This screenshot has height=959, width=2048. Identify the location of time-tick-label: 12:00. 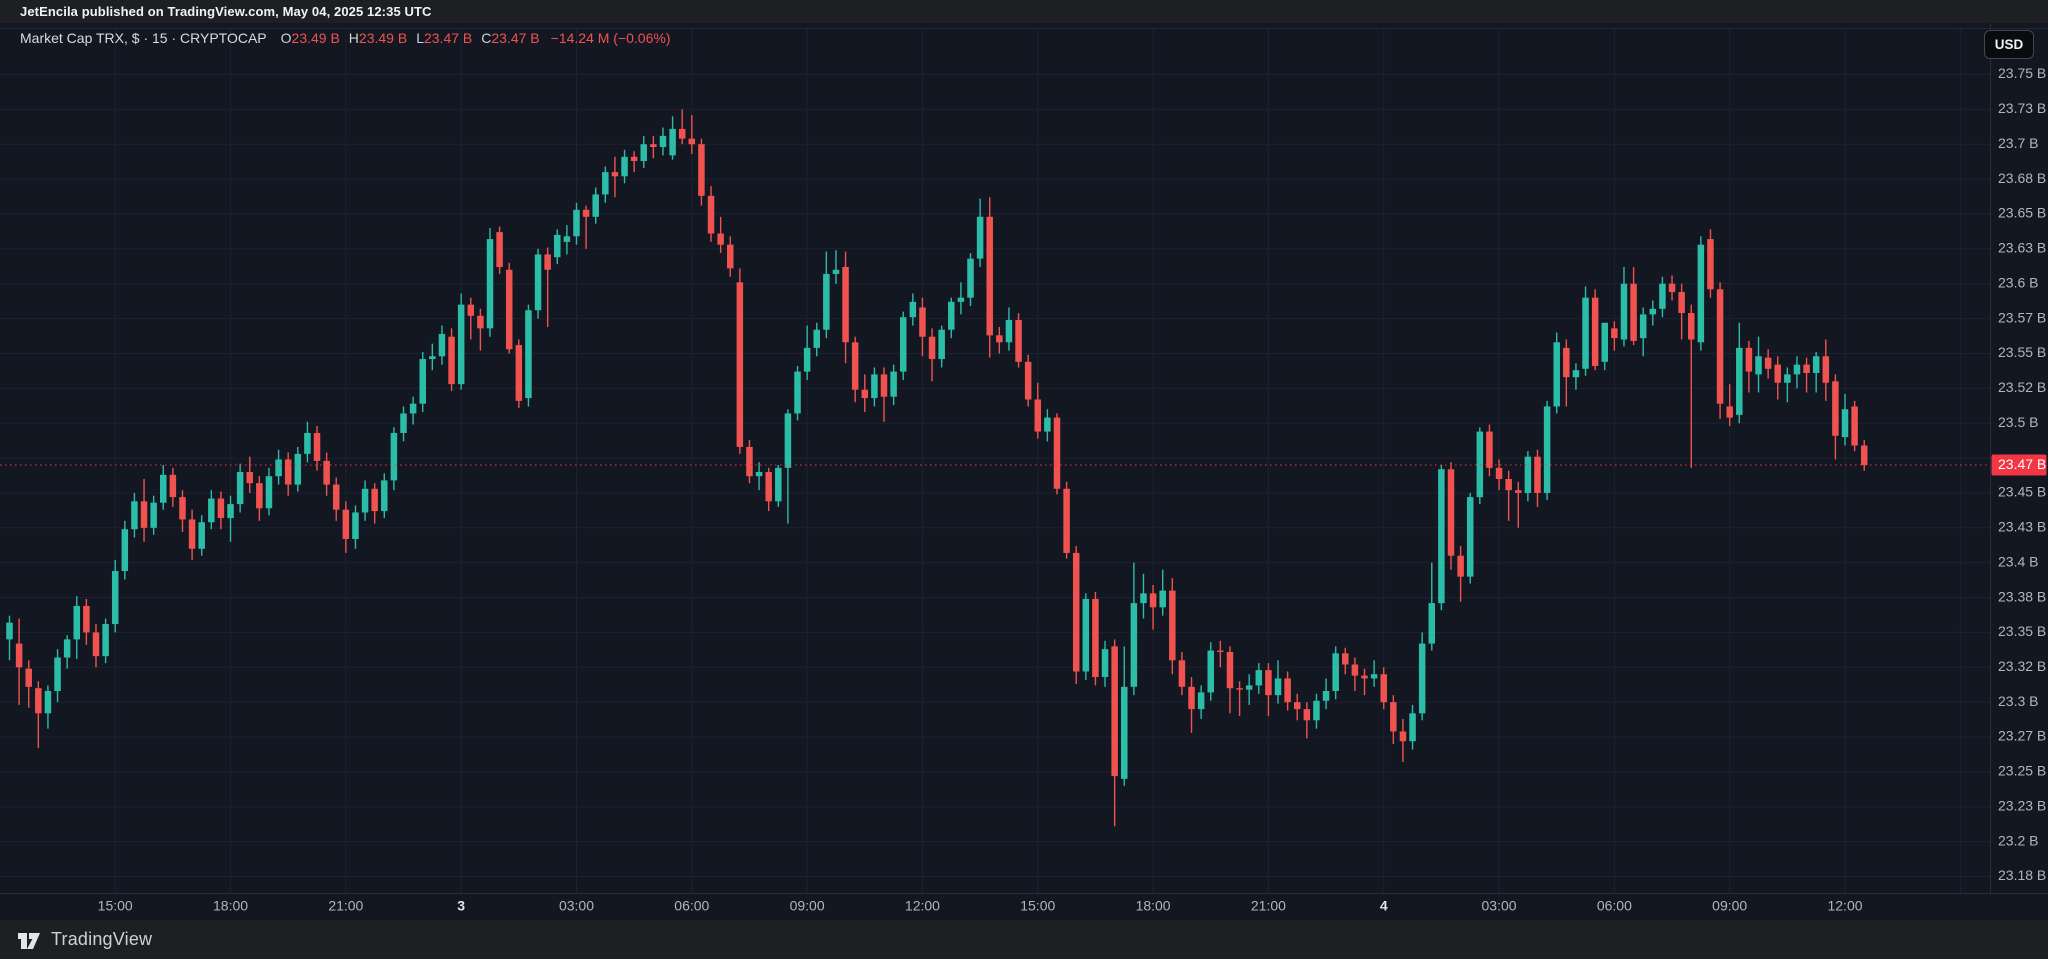
(1844, 906).